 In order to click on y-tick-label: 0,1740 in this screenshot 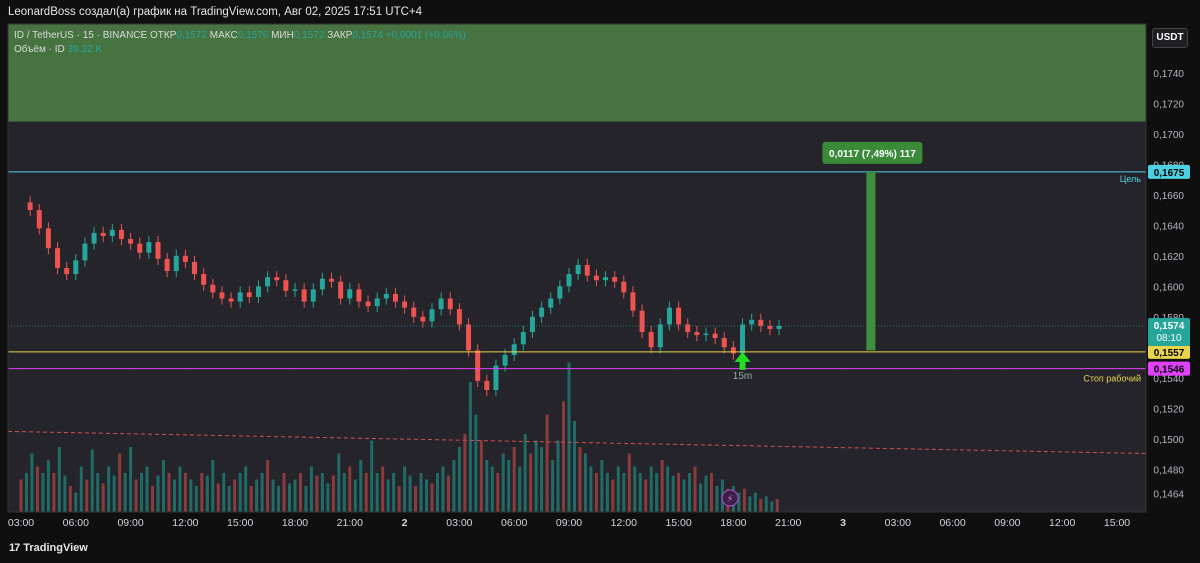, I will do `click(1168, 74)`.